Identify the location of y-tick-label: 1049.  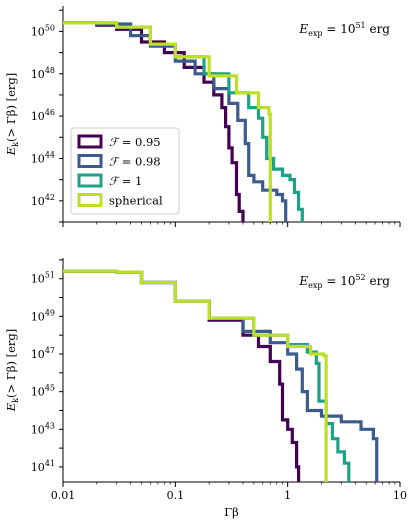
(43, 315).